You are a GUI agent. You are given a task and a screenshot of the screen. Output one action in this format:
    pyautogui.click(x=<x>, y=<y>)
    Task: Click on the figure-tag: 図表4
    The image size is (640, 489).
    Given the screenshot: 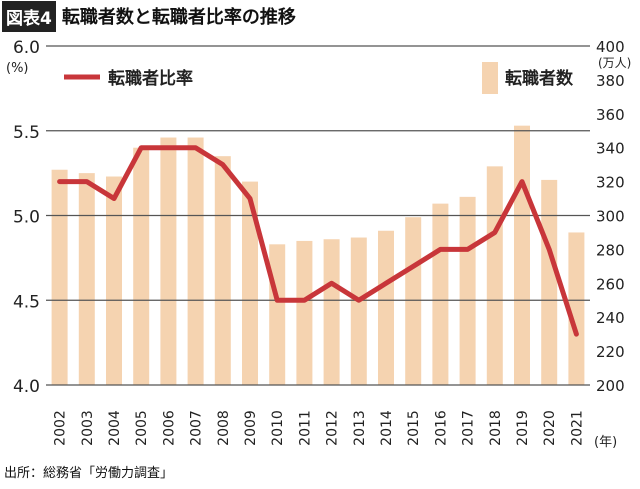 What is the action you would take?
    pyautogui.click(x=29, y=16)
    